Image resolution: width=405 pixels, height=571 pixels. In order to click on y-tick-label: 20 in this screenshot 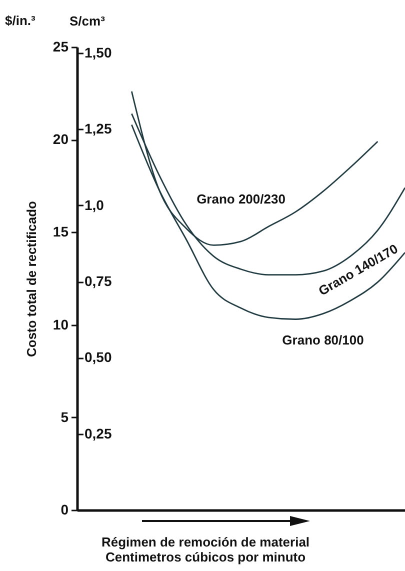, I will do `click(60, 139)`.